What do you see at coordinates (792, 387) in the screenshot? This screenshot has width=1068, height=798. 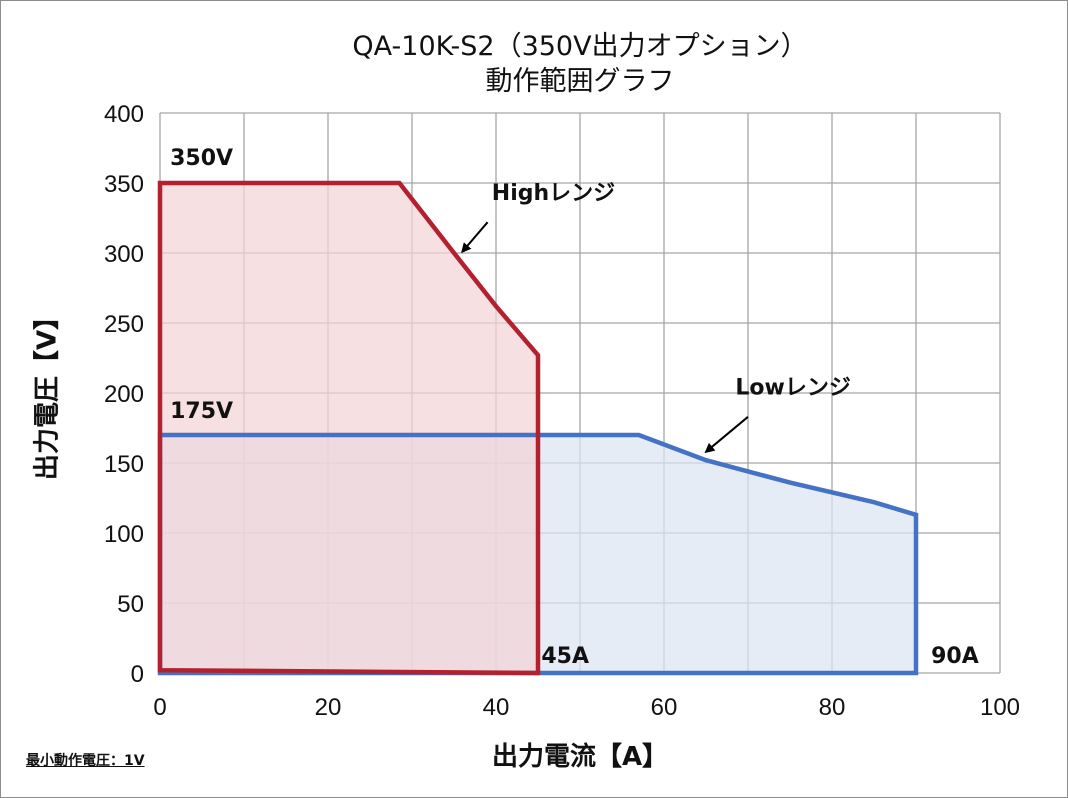 I see `annotation-low_range: Lowレンジ` at bounding box center [792, 387].